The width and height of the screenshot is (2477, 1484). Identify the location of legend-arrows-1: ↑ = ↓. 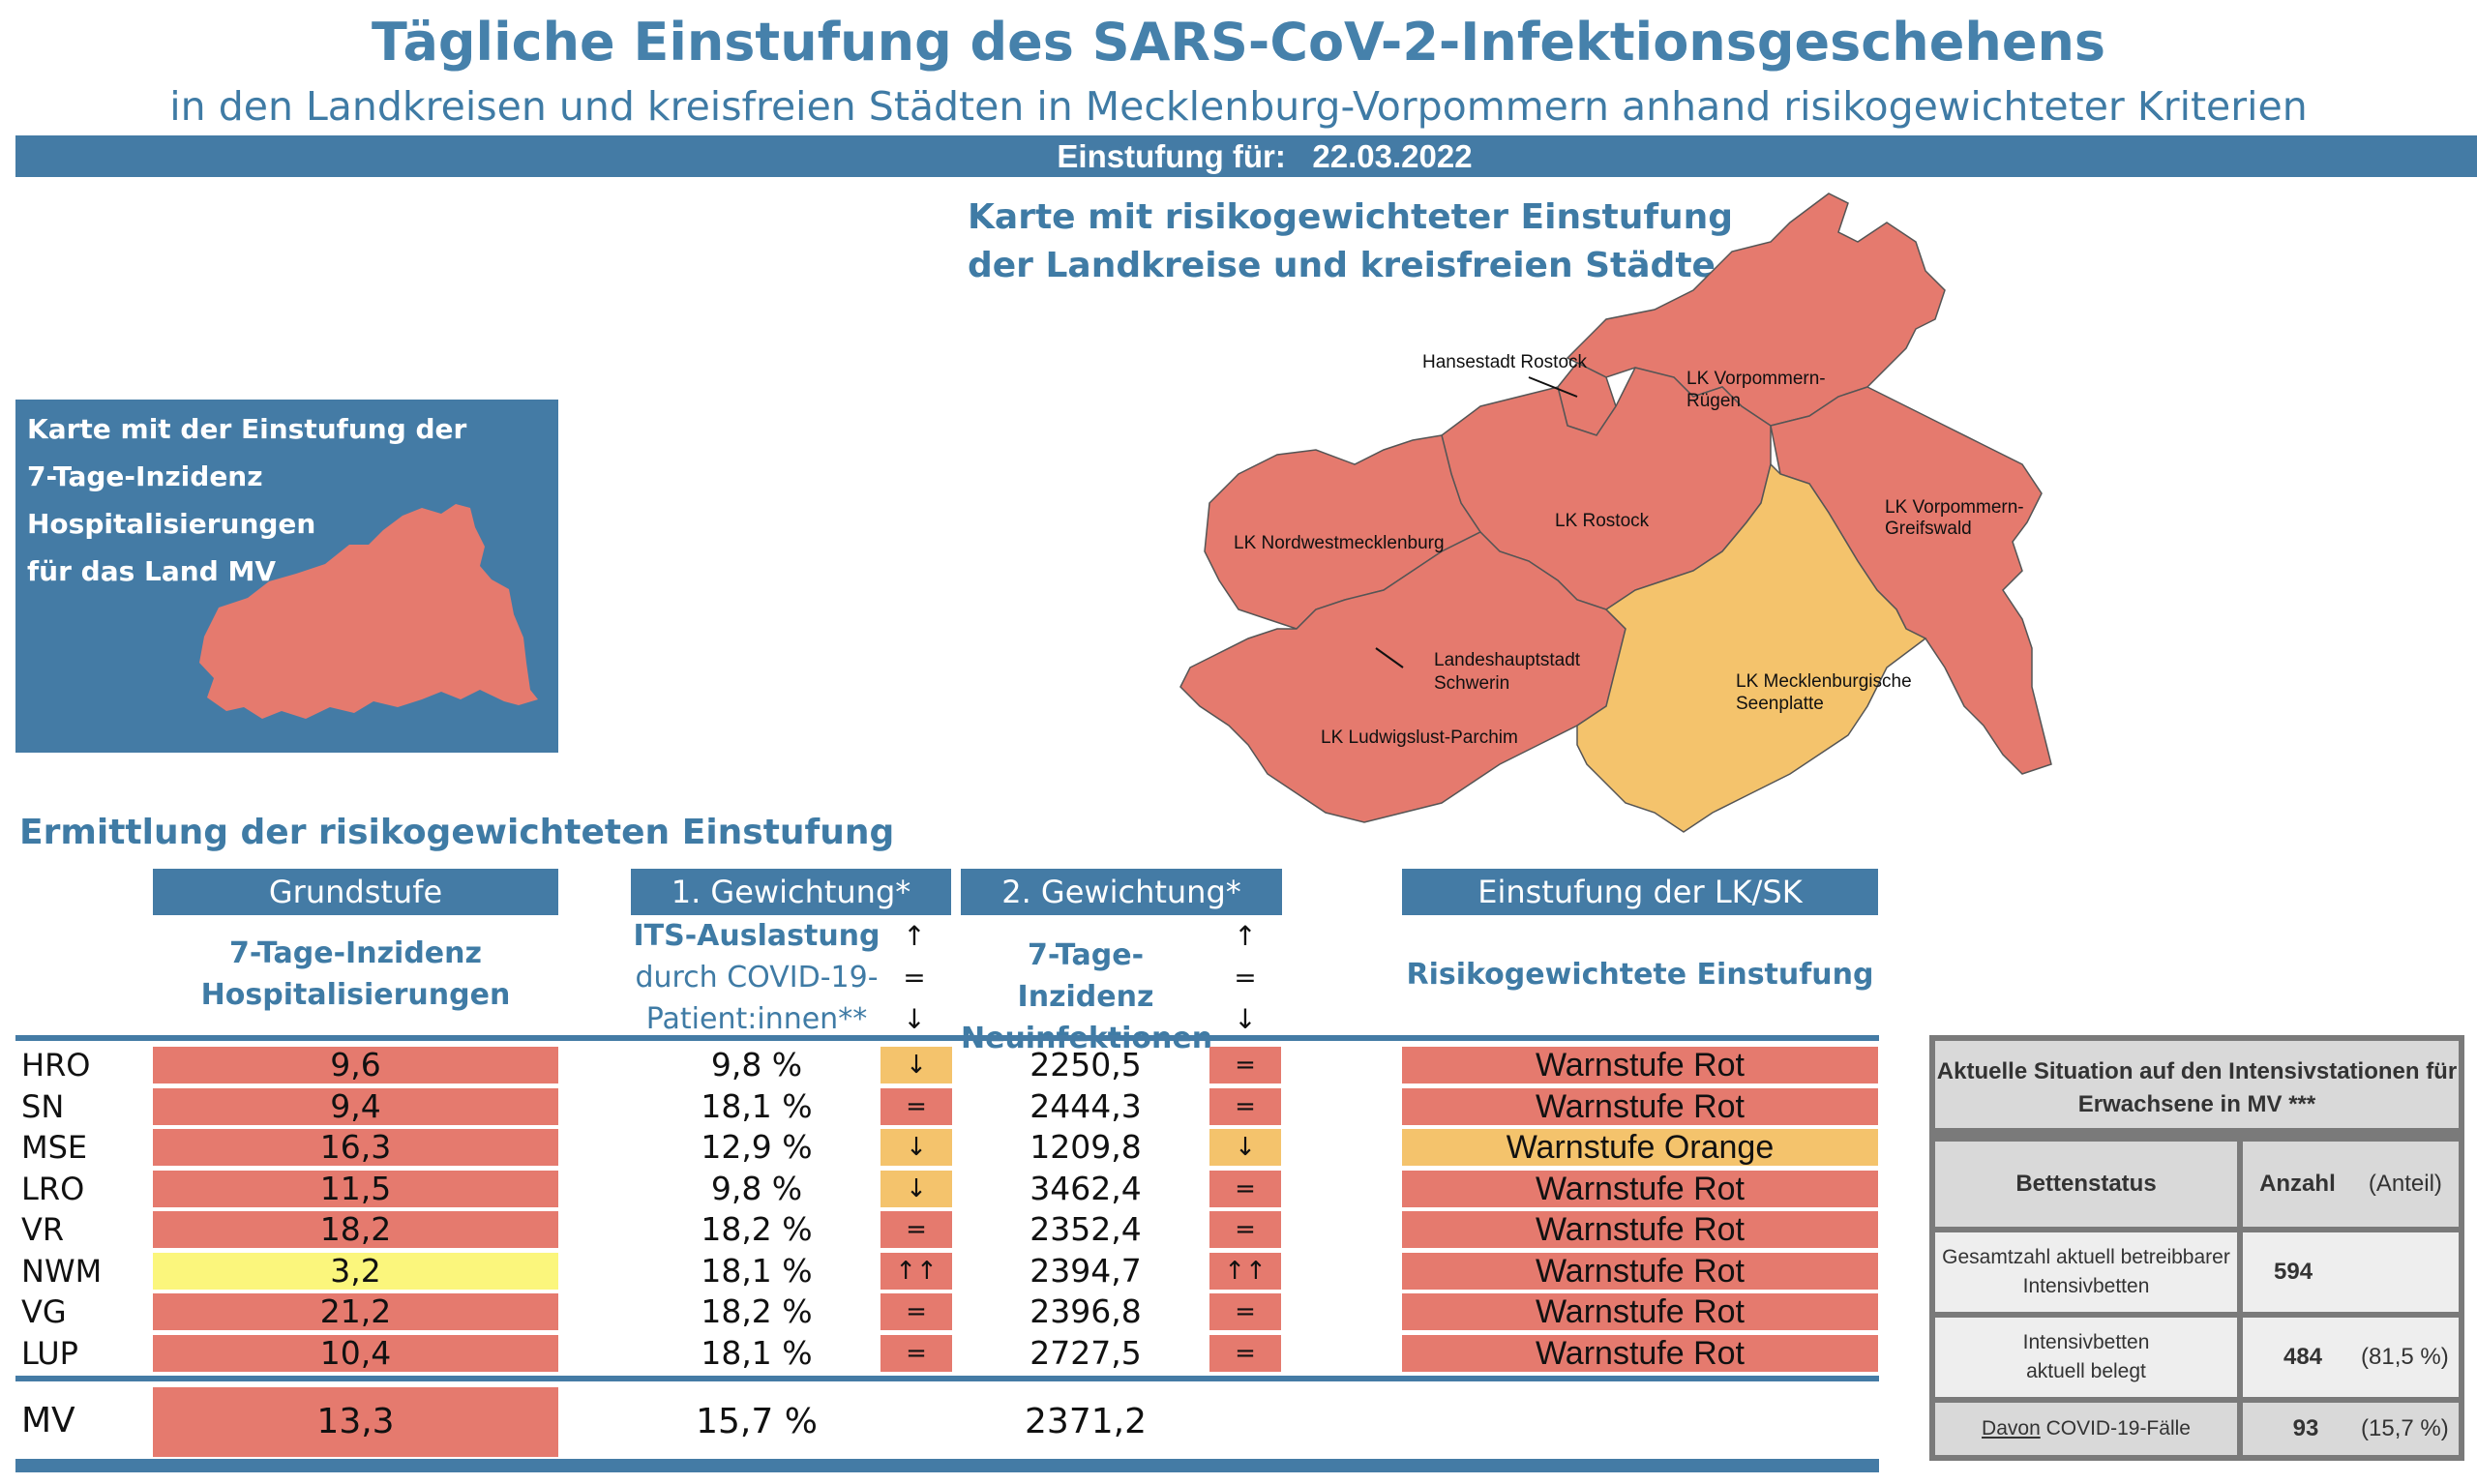
(914, 977).